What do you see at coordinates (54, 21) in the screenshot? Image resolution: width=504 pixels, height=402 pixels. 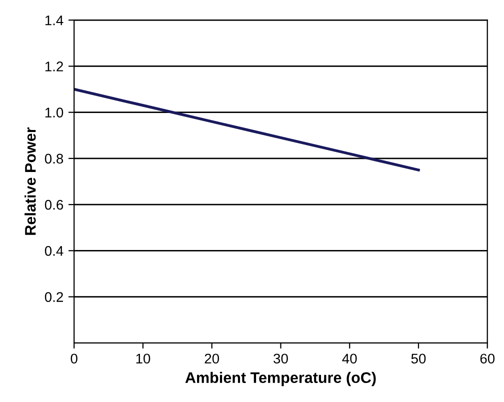 I see `y-tick-label: 1.4` at bounding box center [54, 21].